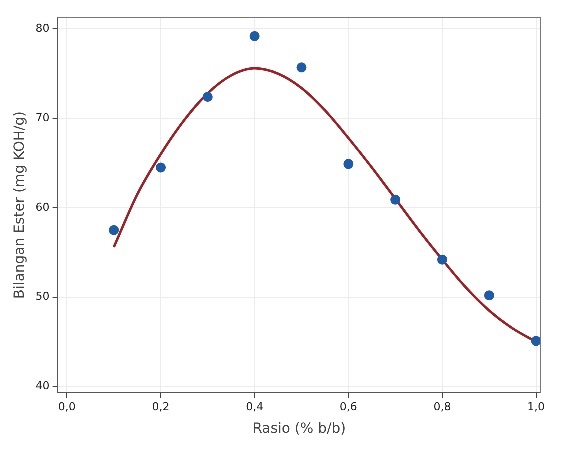 The height and width of the screenshot is (450, 561). Describe the element at coordinates (255, 407) in the screenshot. I see `x-tick-label: 0,4` at that location.